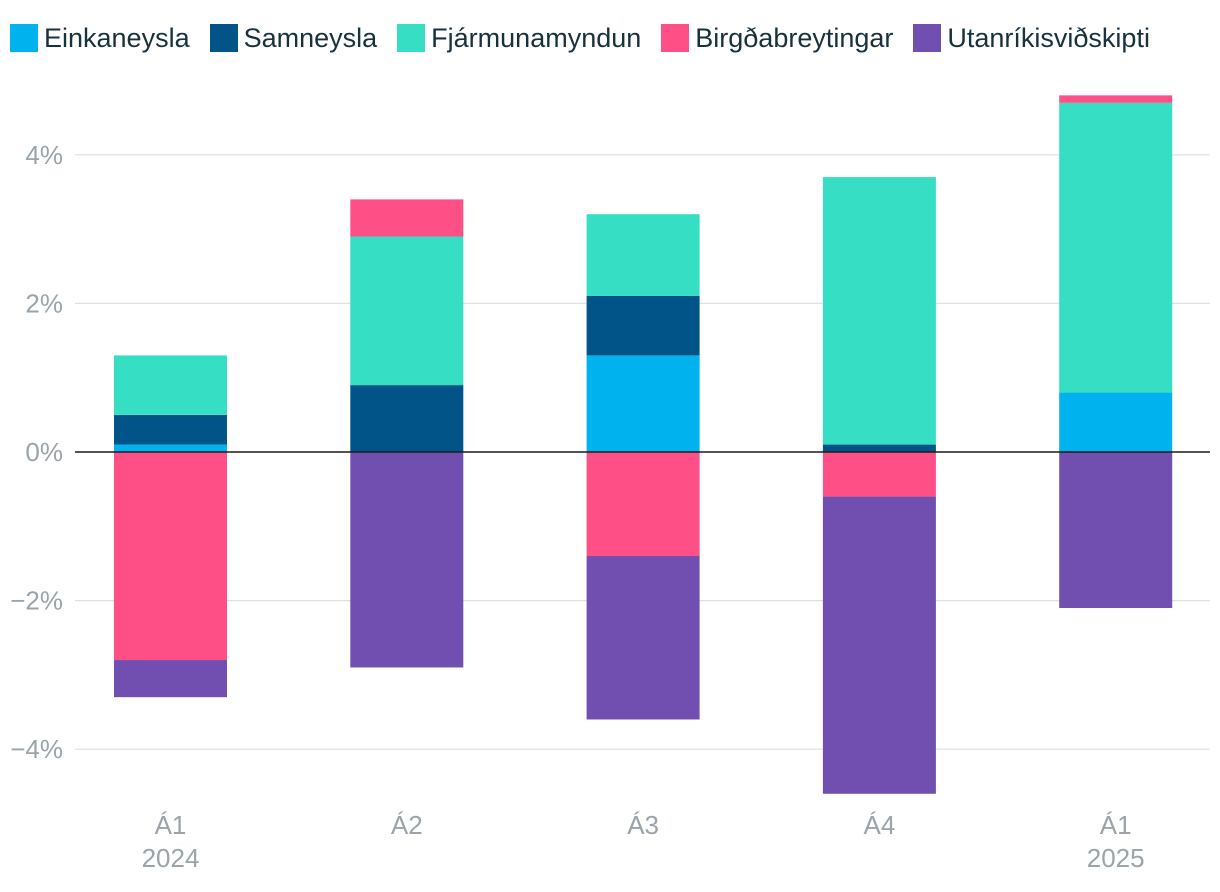 The image size is (1220, 892). What do you see at coordinates (44, 155) in the screenshot?
I see `y-tick-label: 4%` at bounding box center [44, 155].